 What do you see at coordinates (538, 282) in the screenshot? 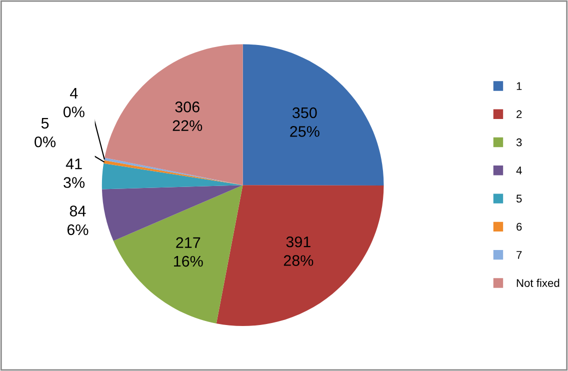
I see `legend-label: Not fixed` at bounding box center [538, 282].